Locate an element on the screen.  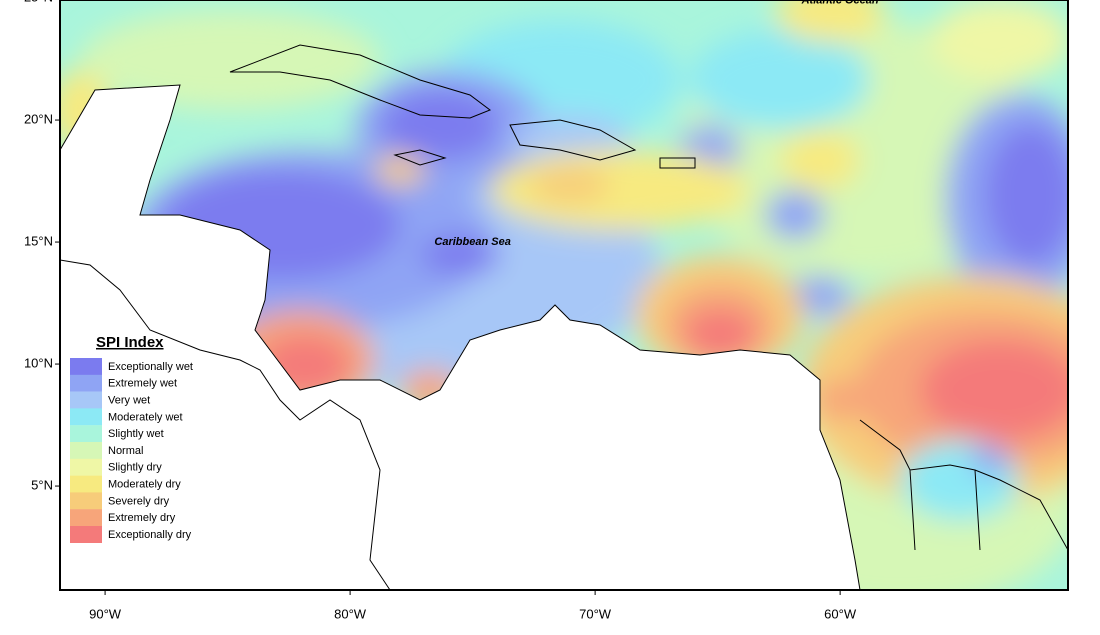
lat-tick-label: 5°N is located at coordinates (42, 484).